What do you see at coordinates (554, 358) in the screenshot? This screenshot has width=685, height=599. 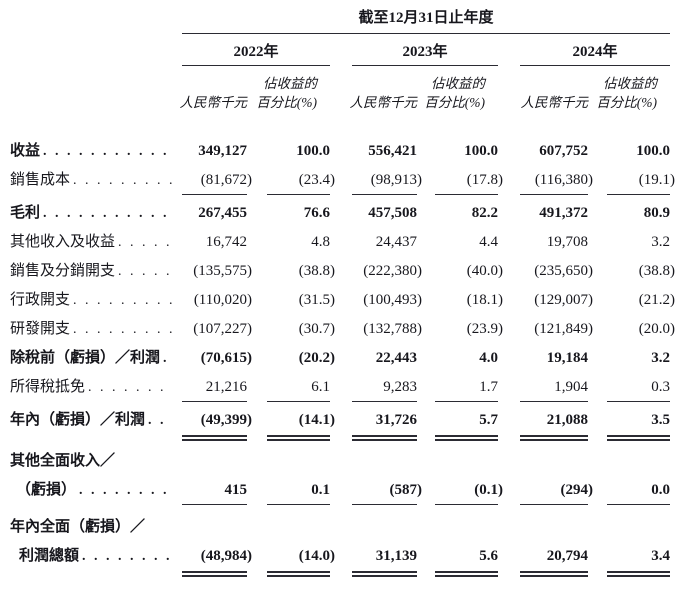 I see `cell-2024-amount: 19,184` at bounding box center [554, 358].